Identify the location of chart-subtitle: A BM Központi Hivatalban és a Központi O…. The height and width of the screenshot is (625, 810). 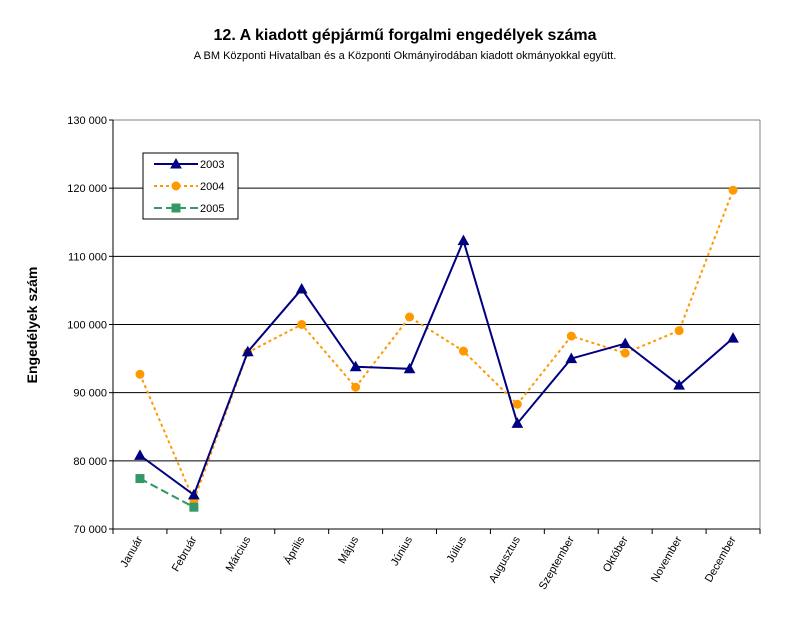
(405, 56).